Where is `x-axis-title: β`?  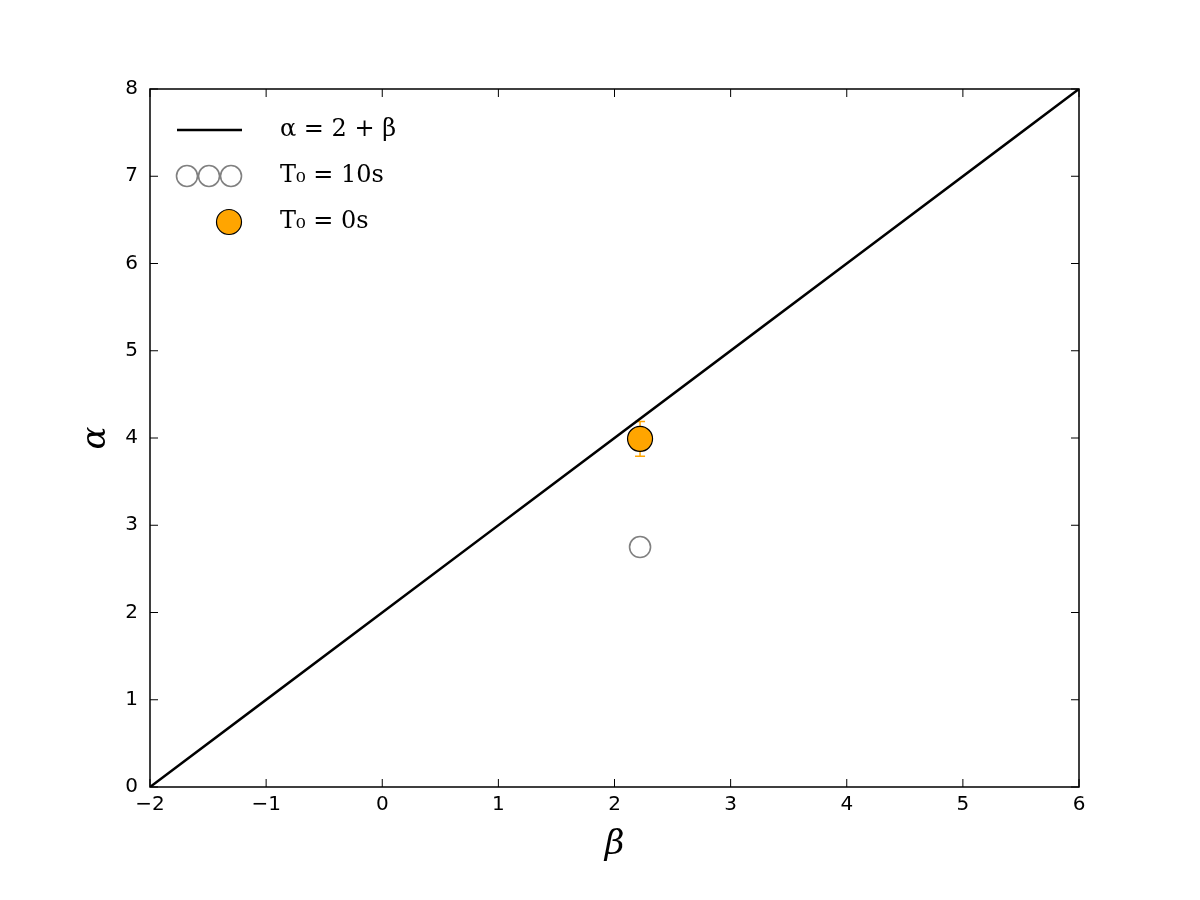
x-axis-title: β is located at coordinates (613, 842).